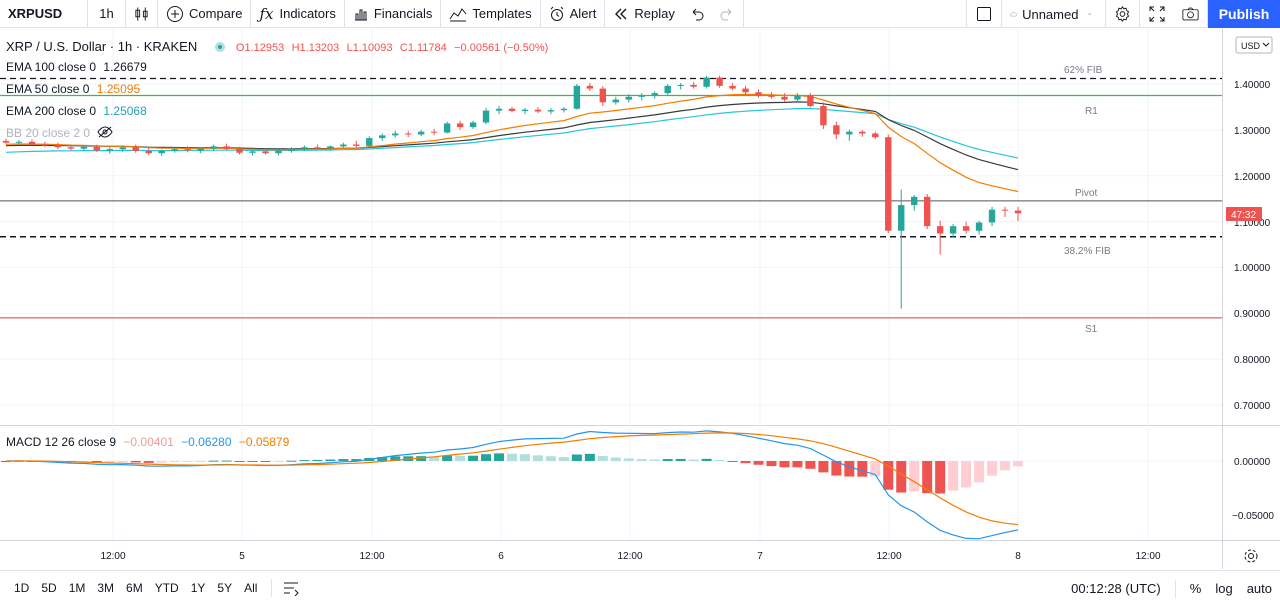  What do you see at coordinates (1244, 14) in the screenshot?
I see `publish-button: Publish` at bounding box center [1244, 14].